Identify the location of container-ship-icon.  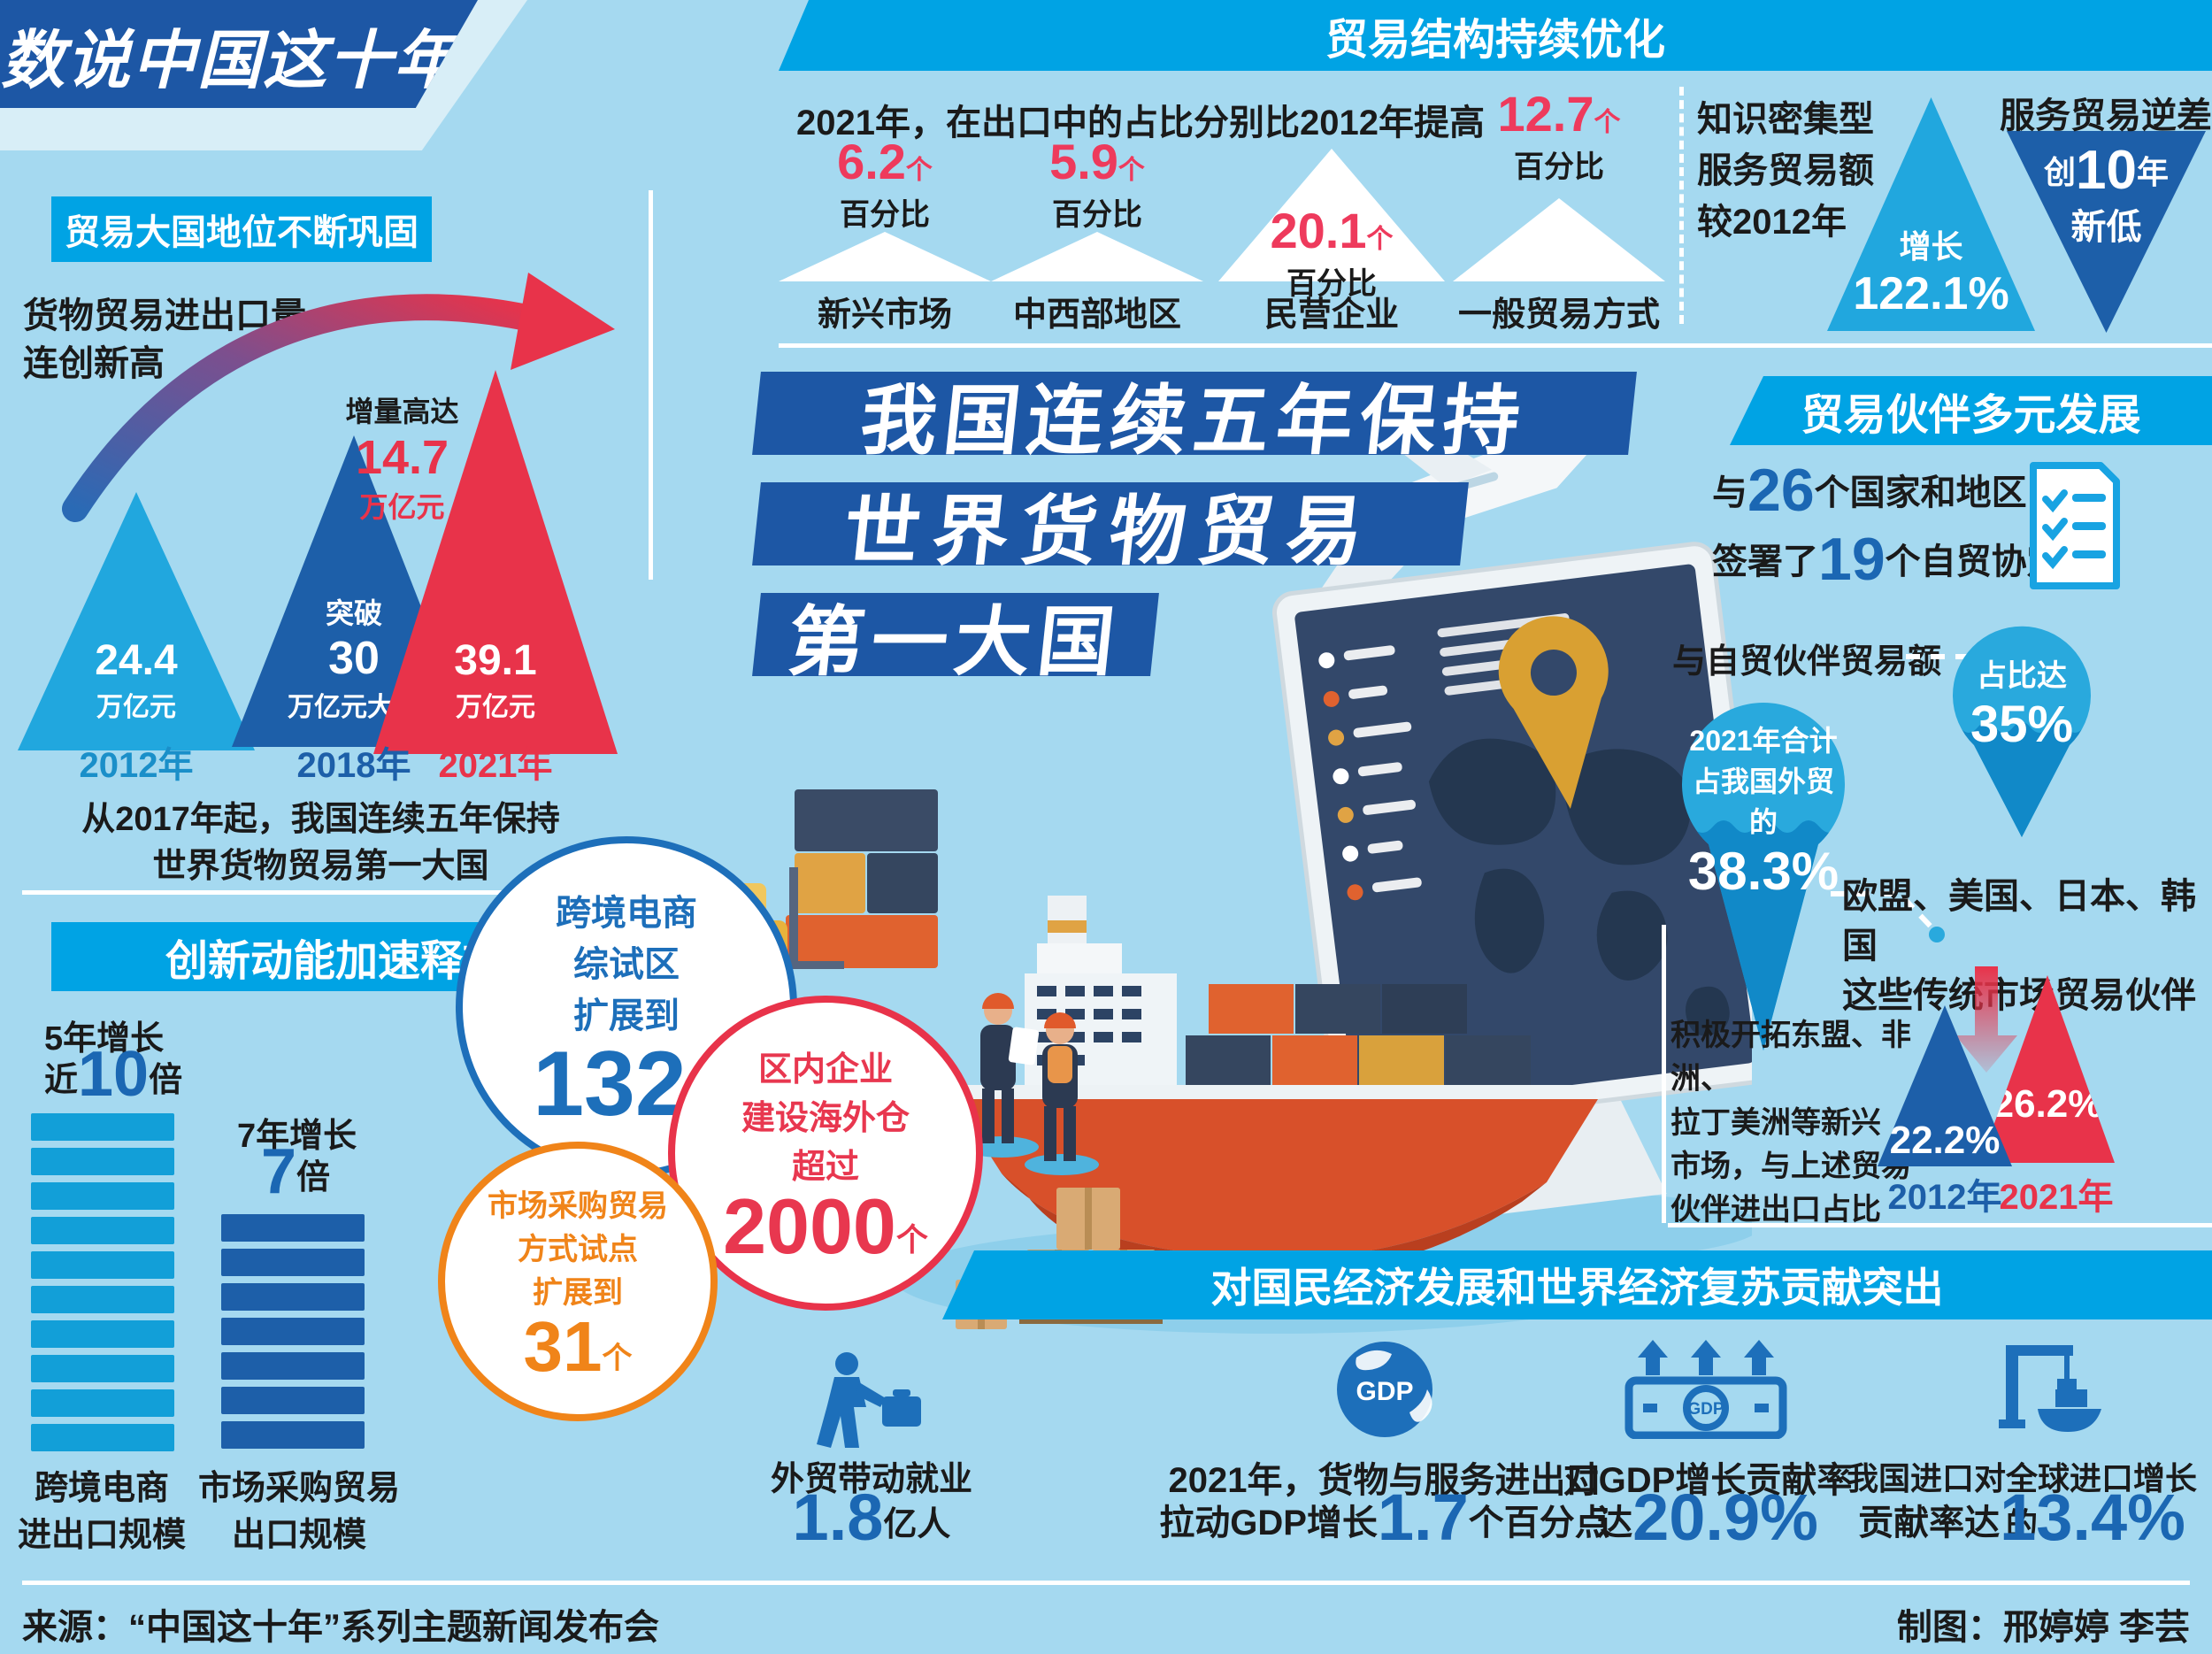
(1276, 1086).